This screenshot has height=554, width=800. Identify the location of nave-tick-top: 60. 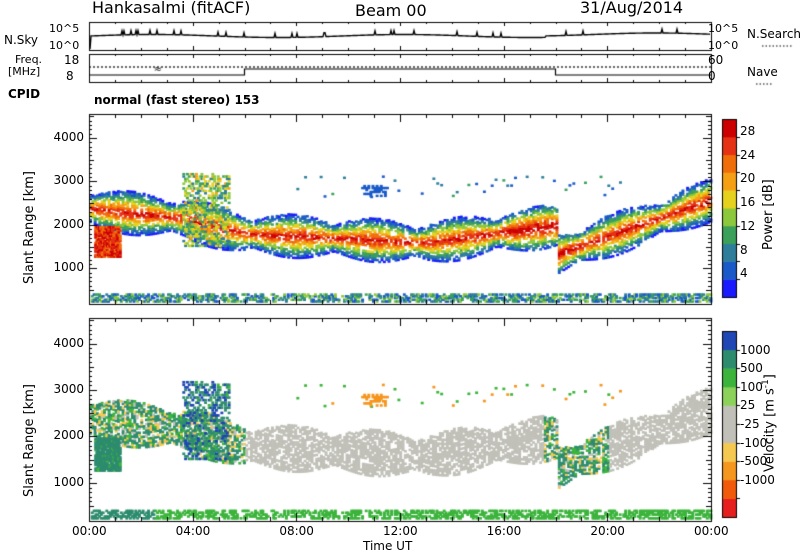
(716, 60).